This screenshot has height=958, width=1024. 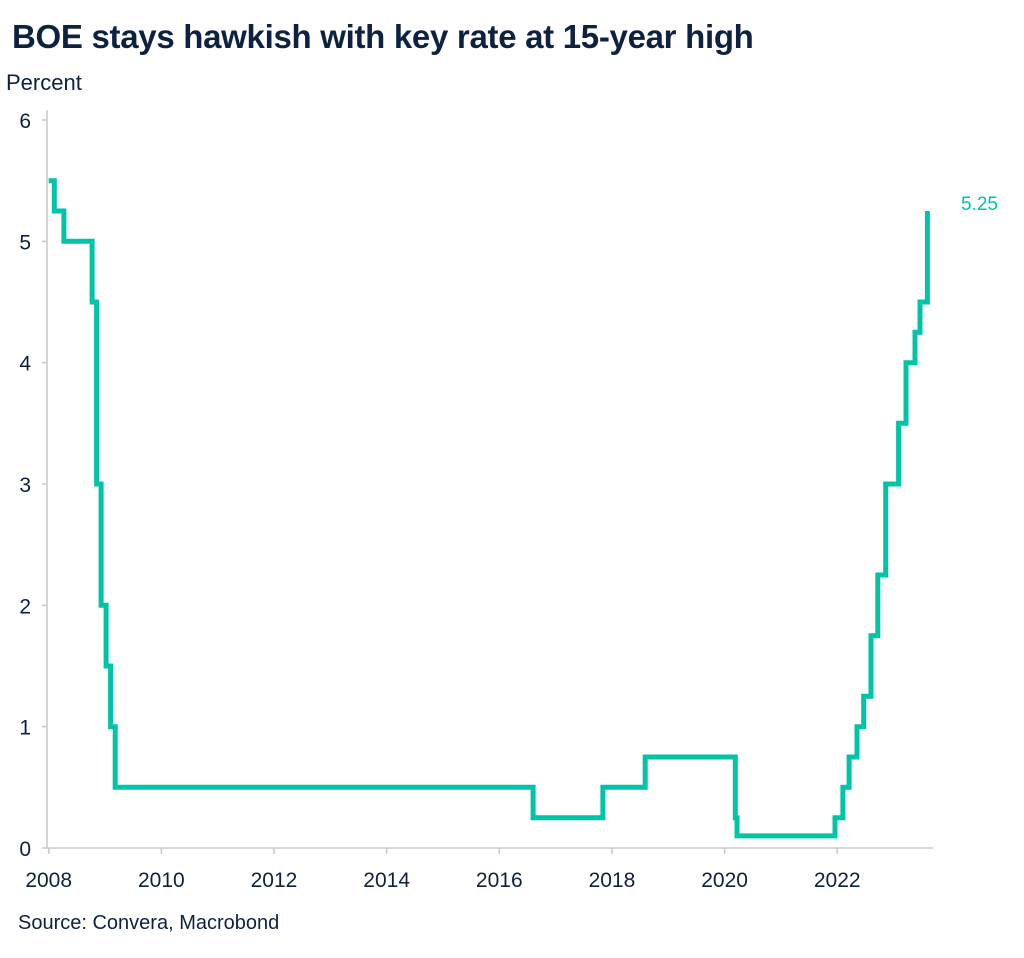 I want to click on y-tick-label: 2, so click(x=25, y=606).